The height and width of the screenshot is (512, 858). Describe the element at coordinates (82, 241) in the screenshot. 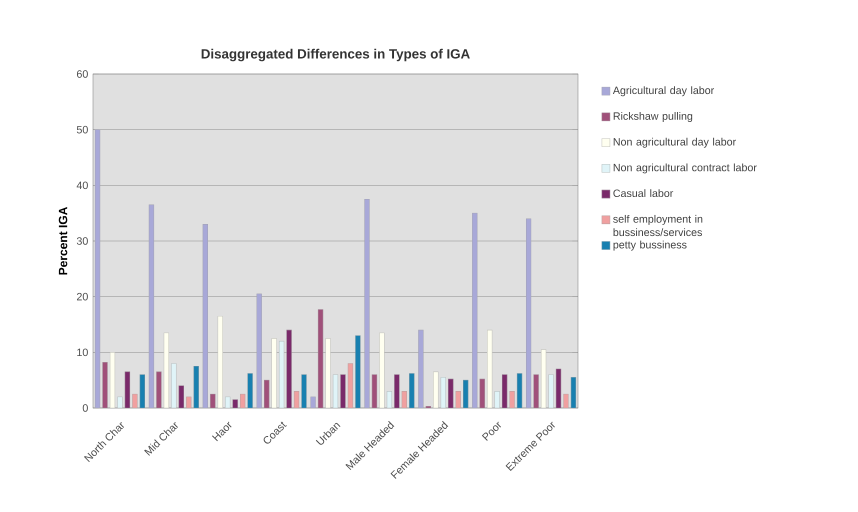

I see `y-tick-label: 30` at that location.